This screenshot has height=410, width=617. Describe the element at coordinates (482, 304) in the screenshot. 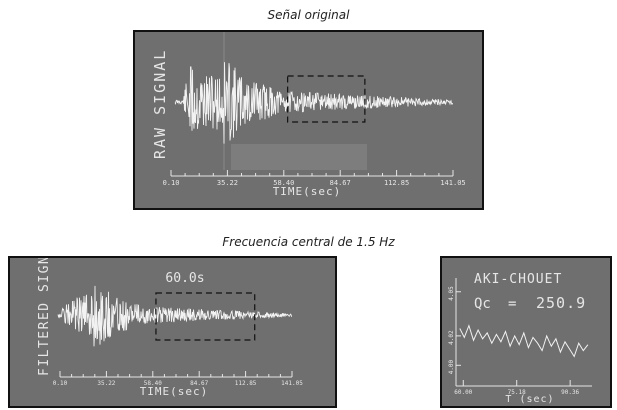

I see `q-symbol: Qc` at that location.